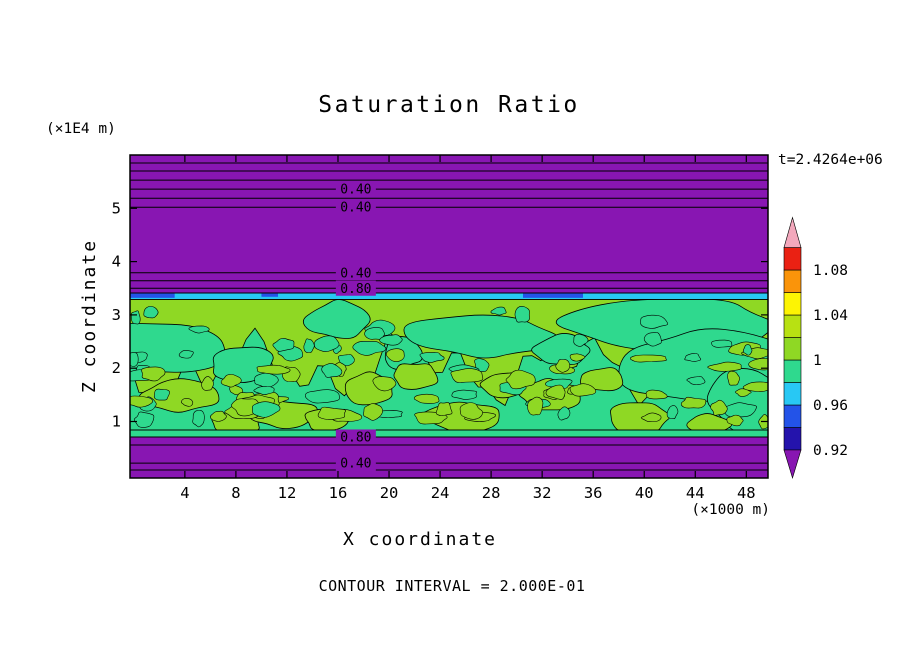 This screenshot has height=654, width=904. Describe the element at coordinates (116, 208) in the screenshot. I see `z-tick-label: 5` at that location.